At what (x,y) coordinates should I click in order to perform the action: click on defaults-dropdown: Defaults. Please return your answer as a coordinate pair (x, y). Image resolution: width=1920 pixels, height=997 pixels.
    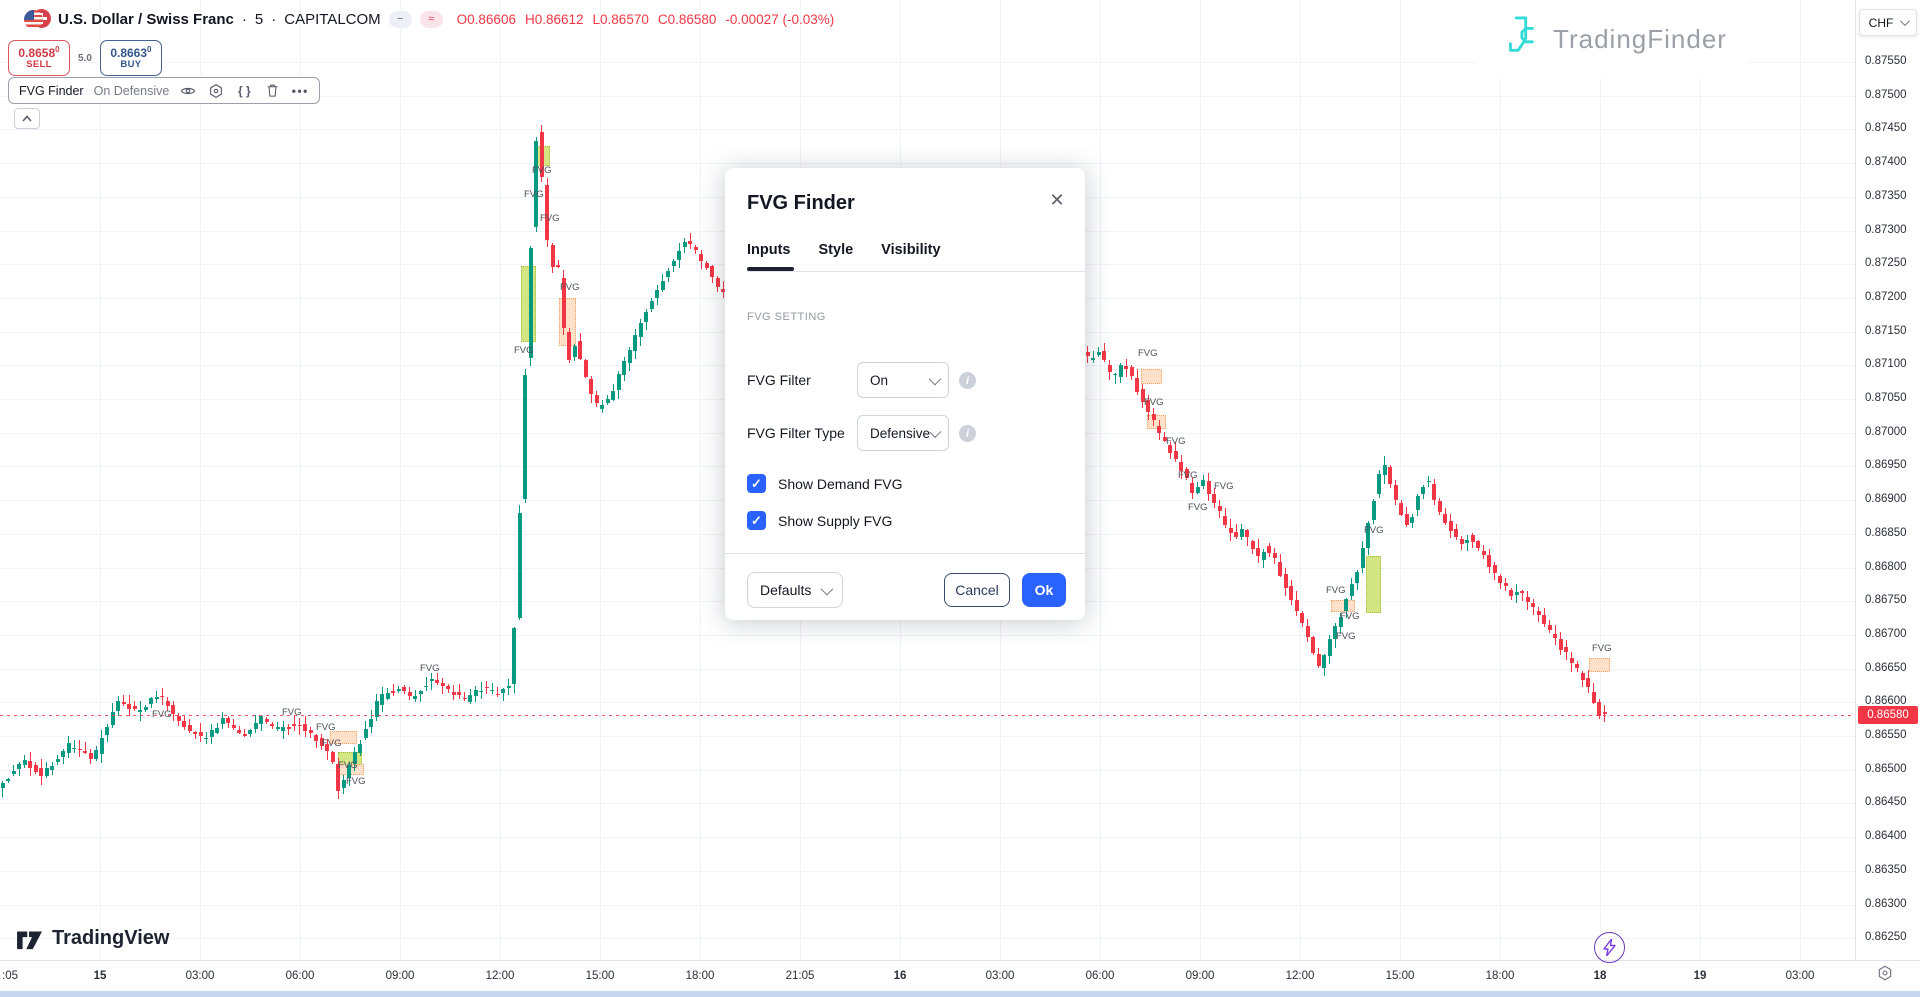
    Looking at the image, I should click on (795, 590).